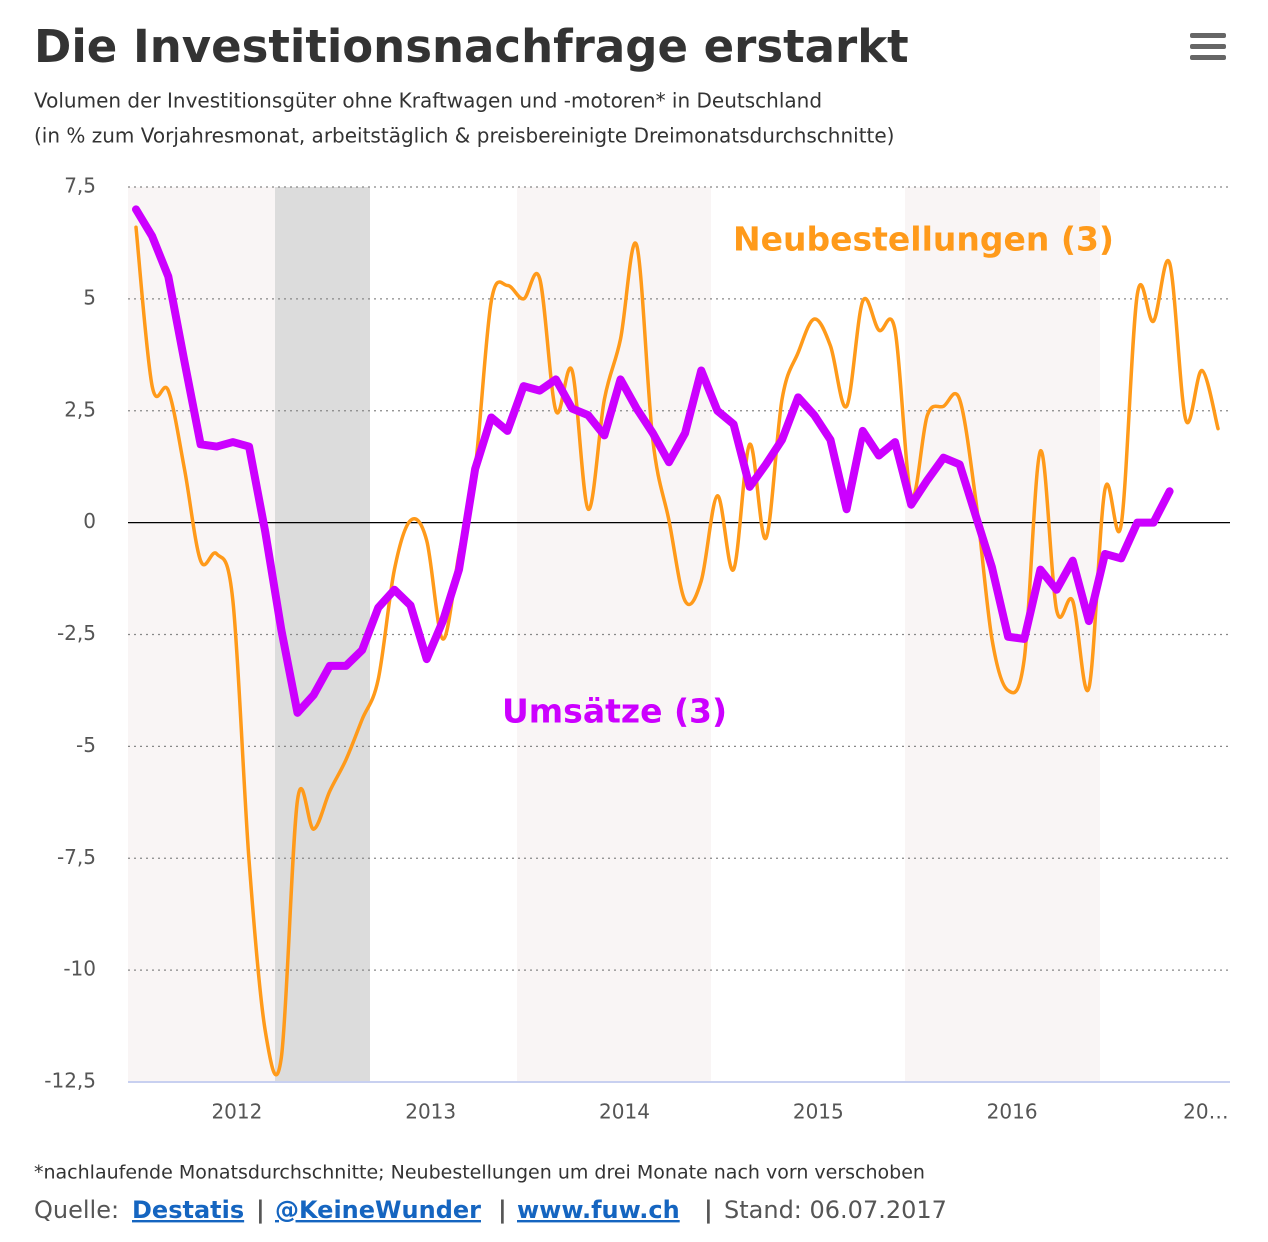  Describe the element at coordinates (86, 745) in the screenshot. I see `y-tick-label: -5` at that location.